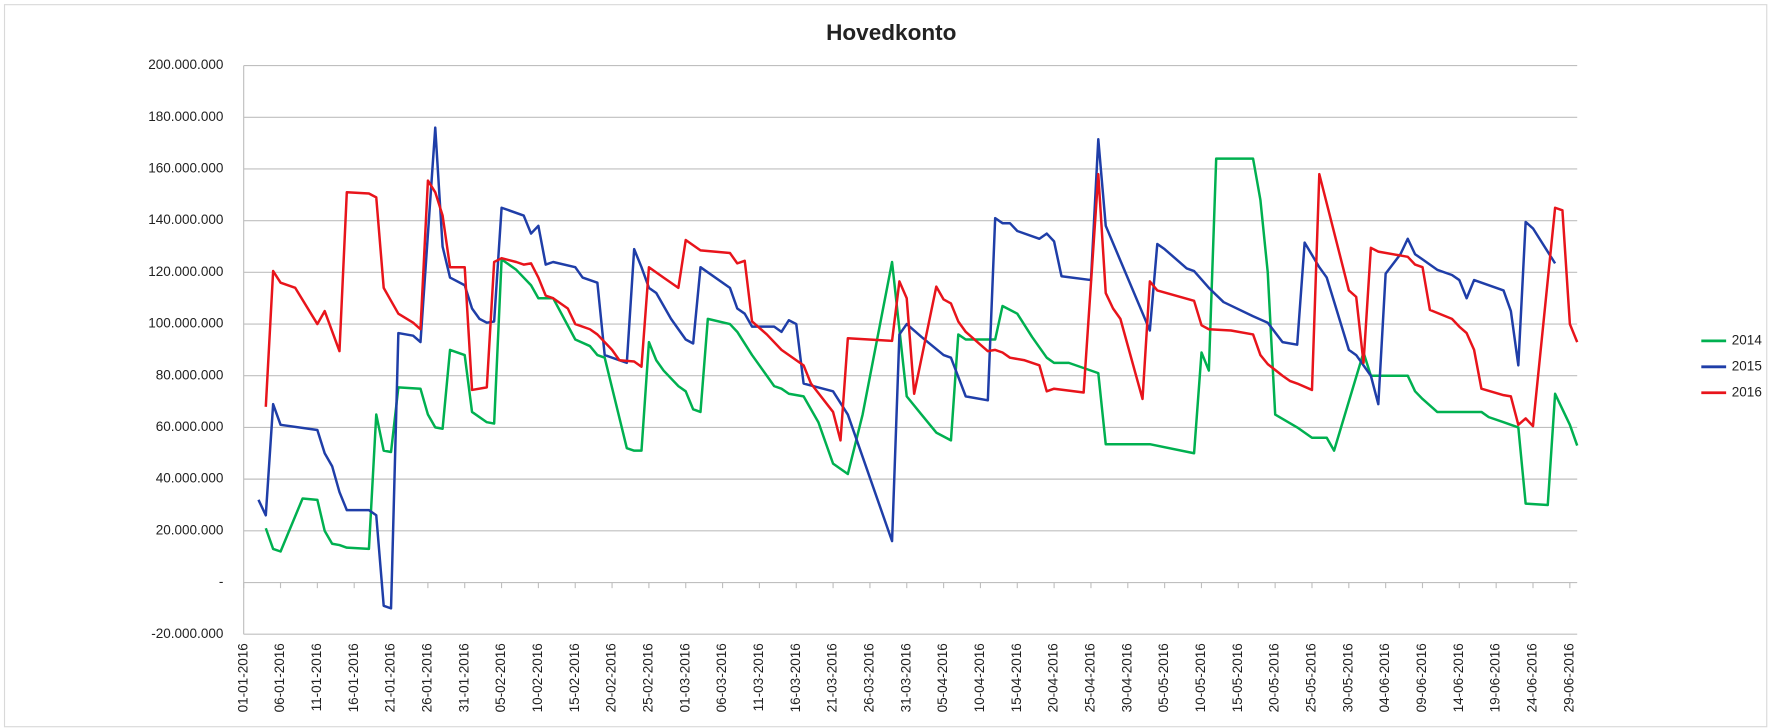 This screenshot has width=1769, height=728. Describe the element at coordinates (242, 677) in the screenshot. I see `x-tick-label: 01-01-2016` at that location.